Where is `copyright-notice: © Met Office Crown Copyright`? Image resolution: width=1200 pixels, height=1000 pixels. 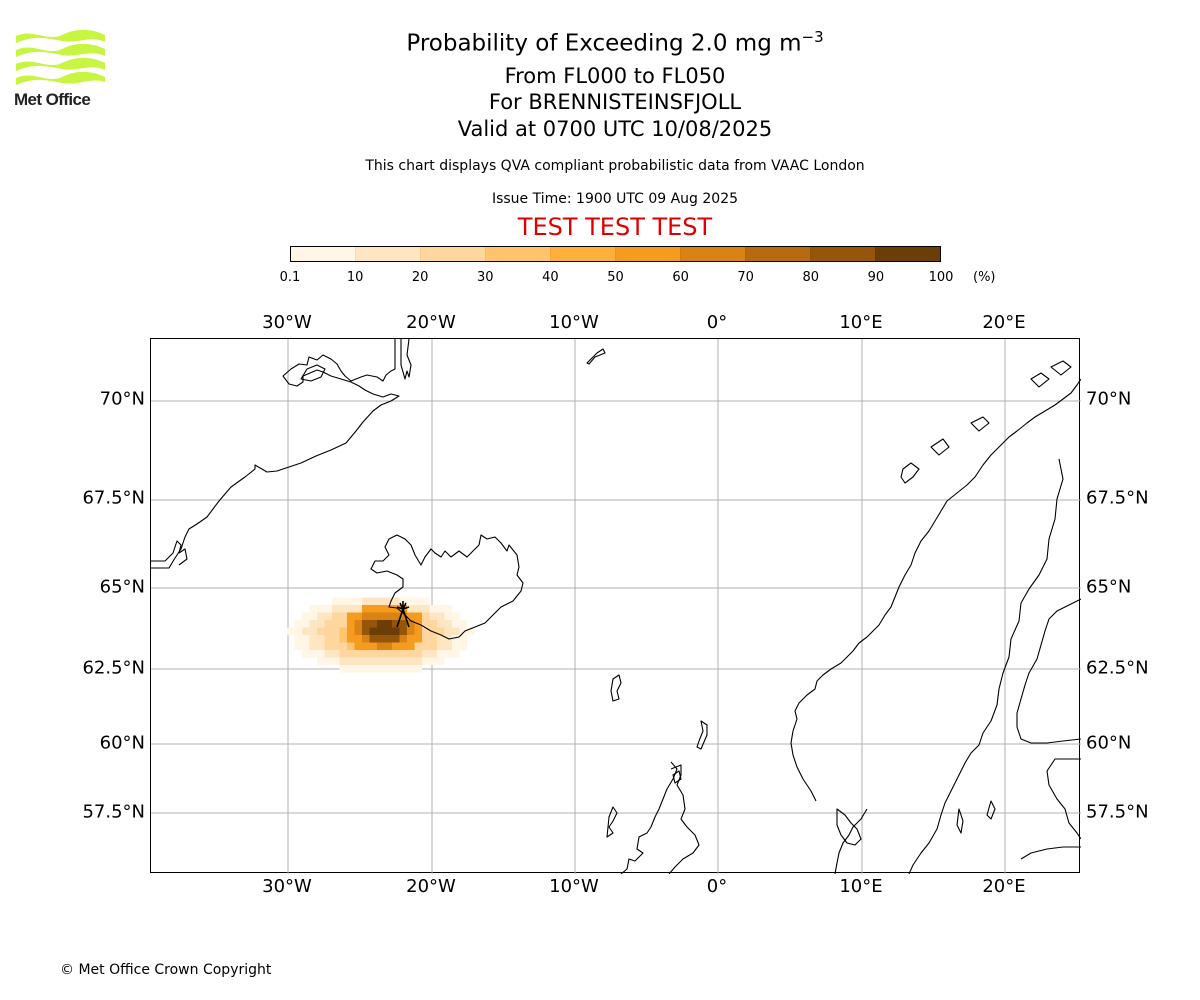
copyright-notice: © Met Office Crown Copyright is located at coordinates (166, 970).